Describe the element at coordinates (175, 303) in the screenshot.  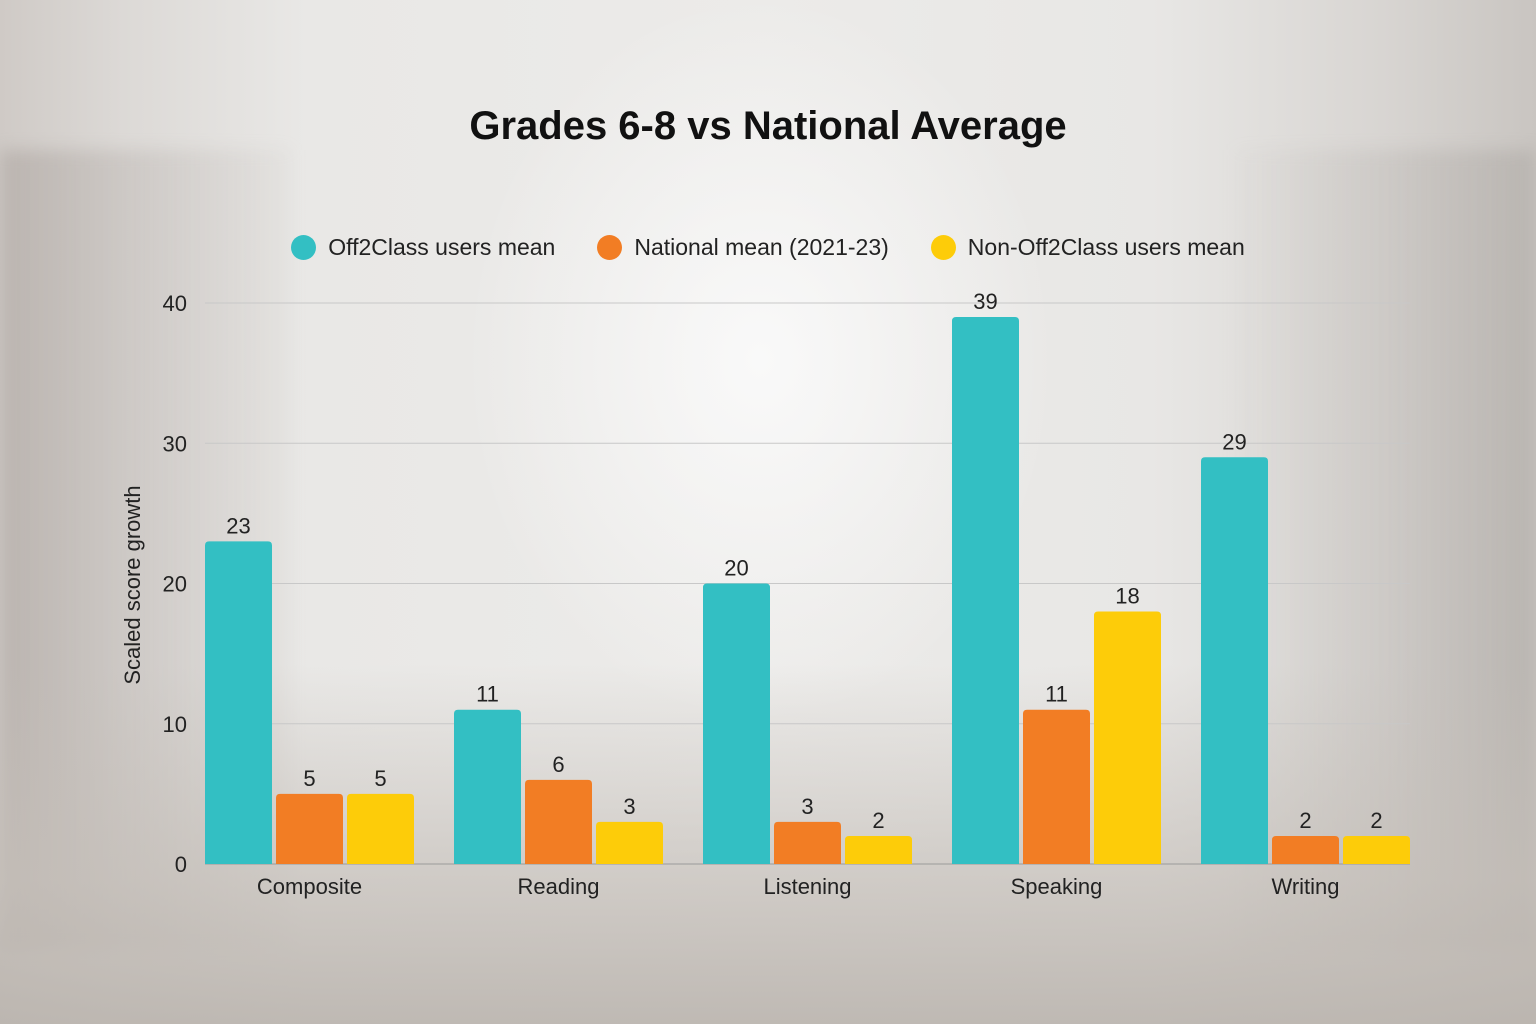
I see `y-tick-label: 40` at that location.